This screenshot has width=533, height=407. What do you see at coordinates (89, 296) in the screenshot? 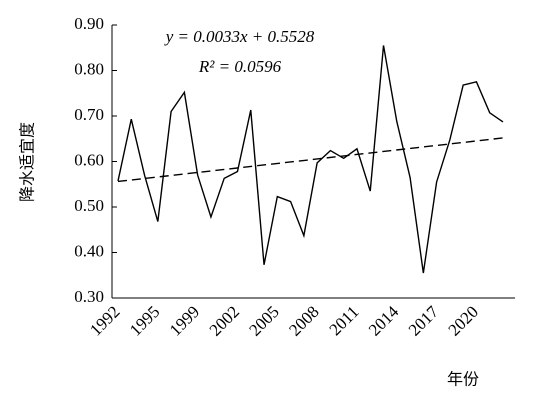
I see `y-tick-label: 0.30` at bounding box center [89, 296].